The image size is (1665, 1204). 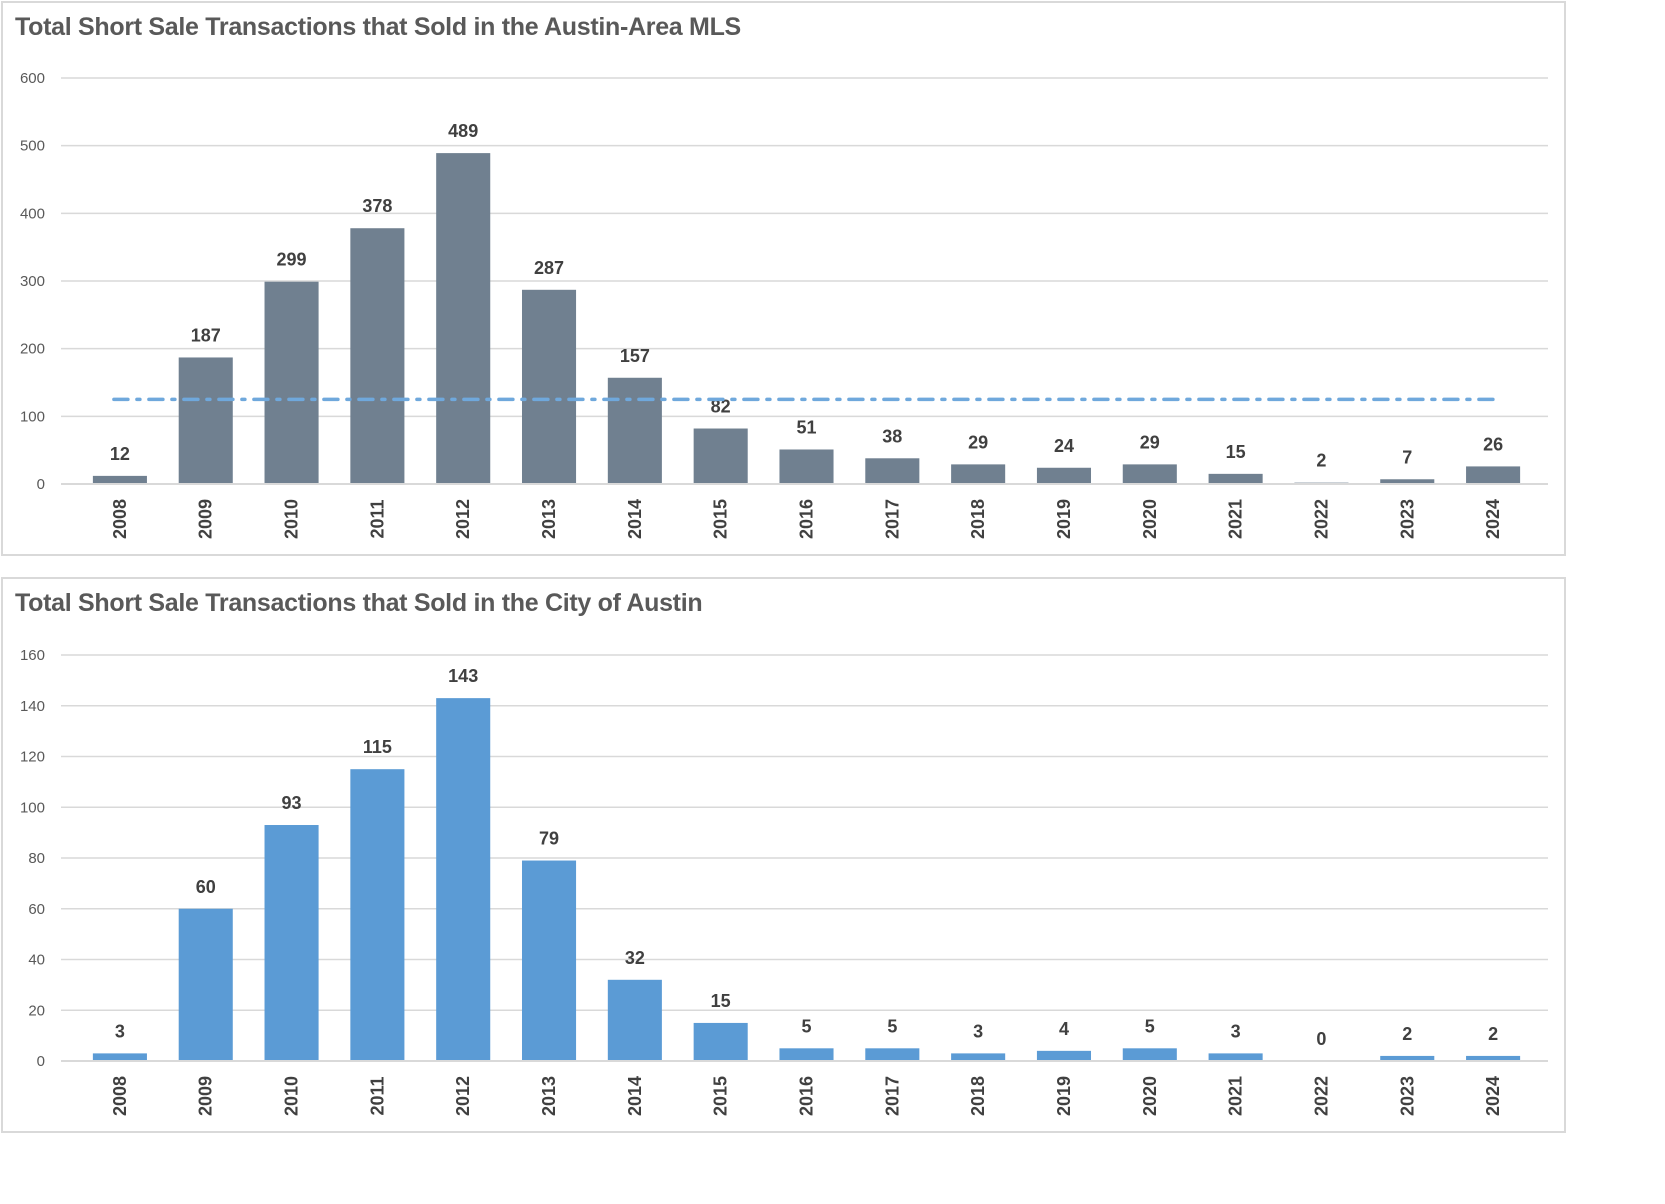 I want to click on data-label: 32, so click(x=635, y=958).